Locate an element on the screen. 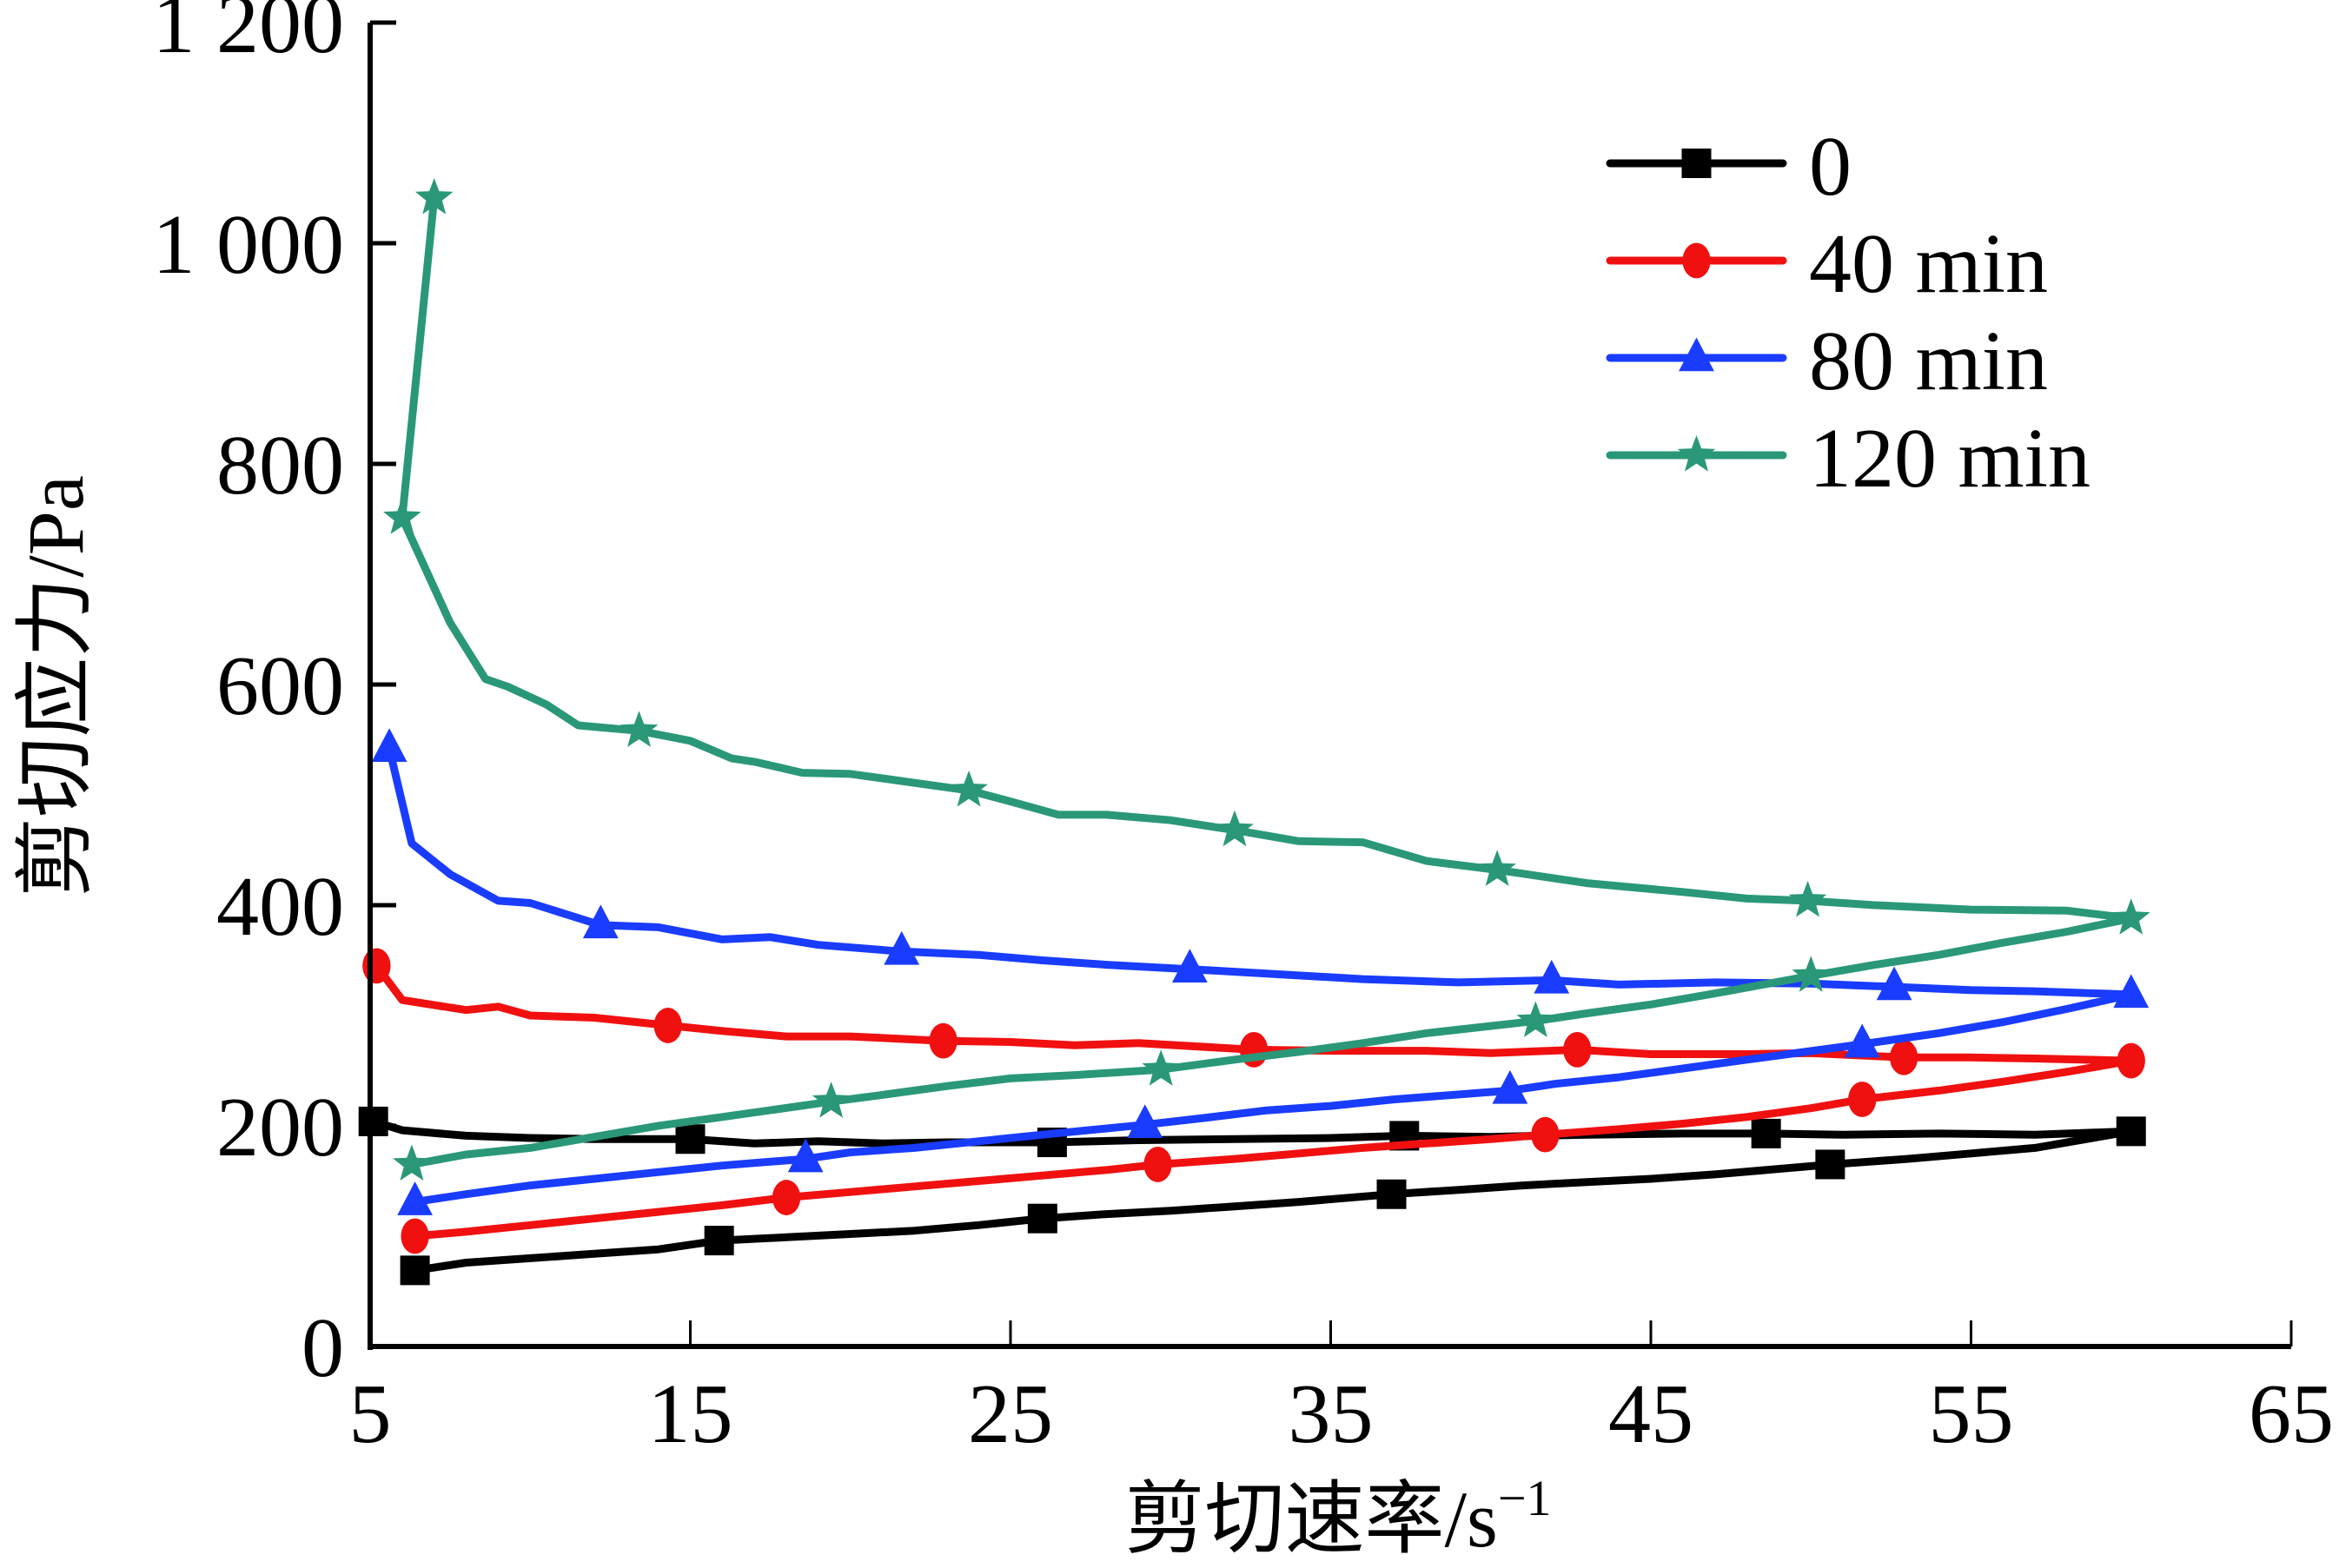 The width and height of the screenshot is (2339, 1568). series-line-120-min-up is located at coordinates (1272, 1041).